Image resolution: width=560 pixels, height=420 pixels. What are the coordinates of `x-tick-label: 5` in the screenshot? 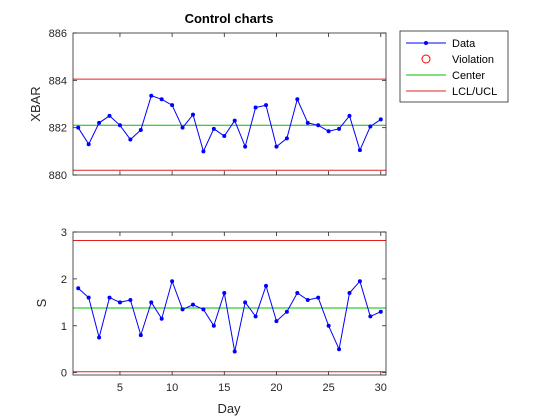 It's located at (120, 388).